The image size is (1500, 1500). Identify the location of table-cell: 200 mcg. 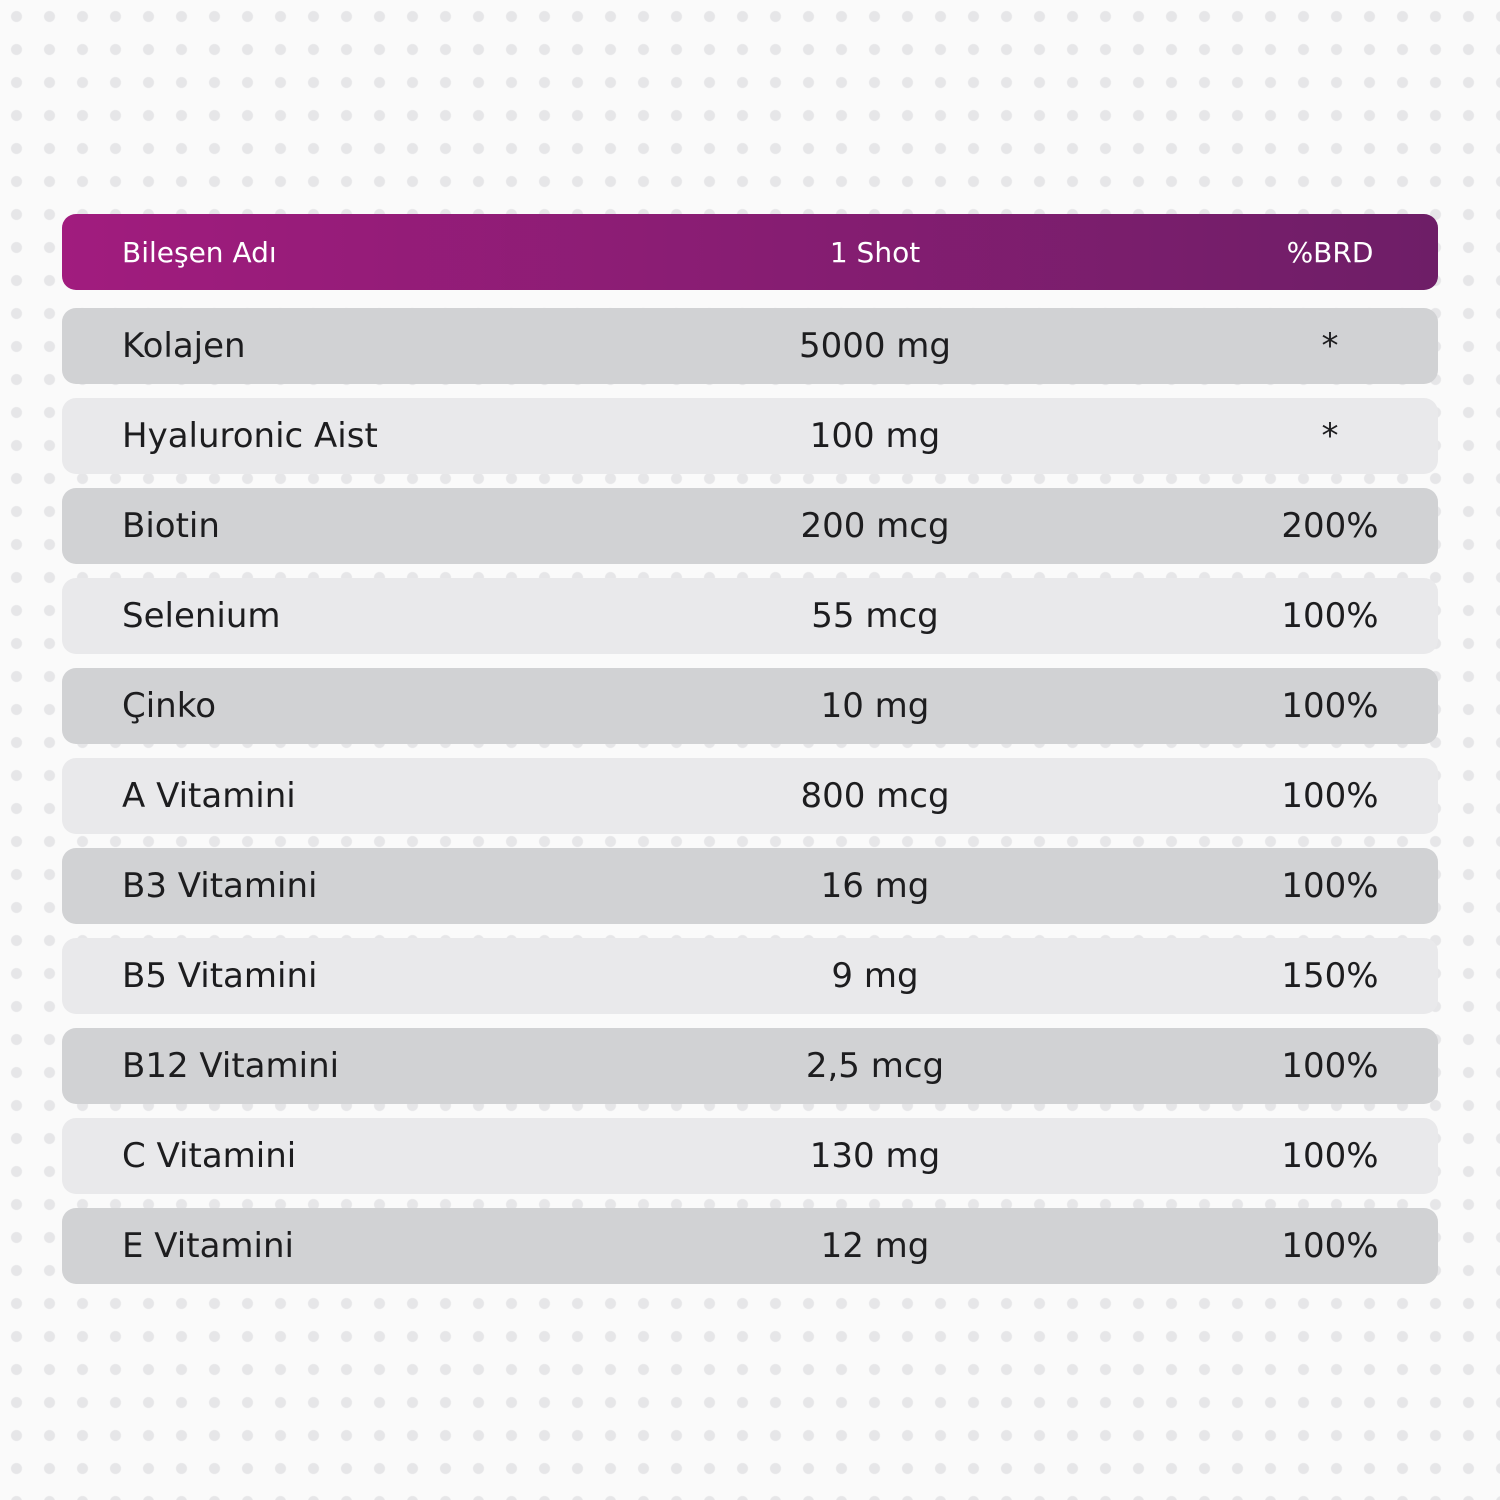
(875, 526).